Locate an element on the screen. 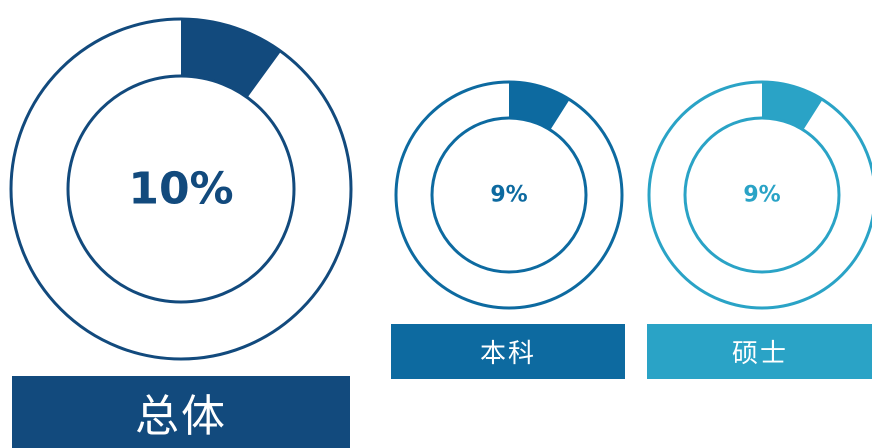 This screenshot has height=448, width=872. donut-chart-undergraduate: 9% is located at coordinates (509, 195).